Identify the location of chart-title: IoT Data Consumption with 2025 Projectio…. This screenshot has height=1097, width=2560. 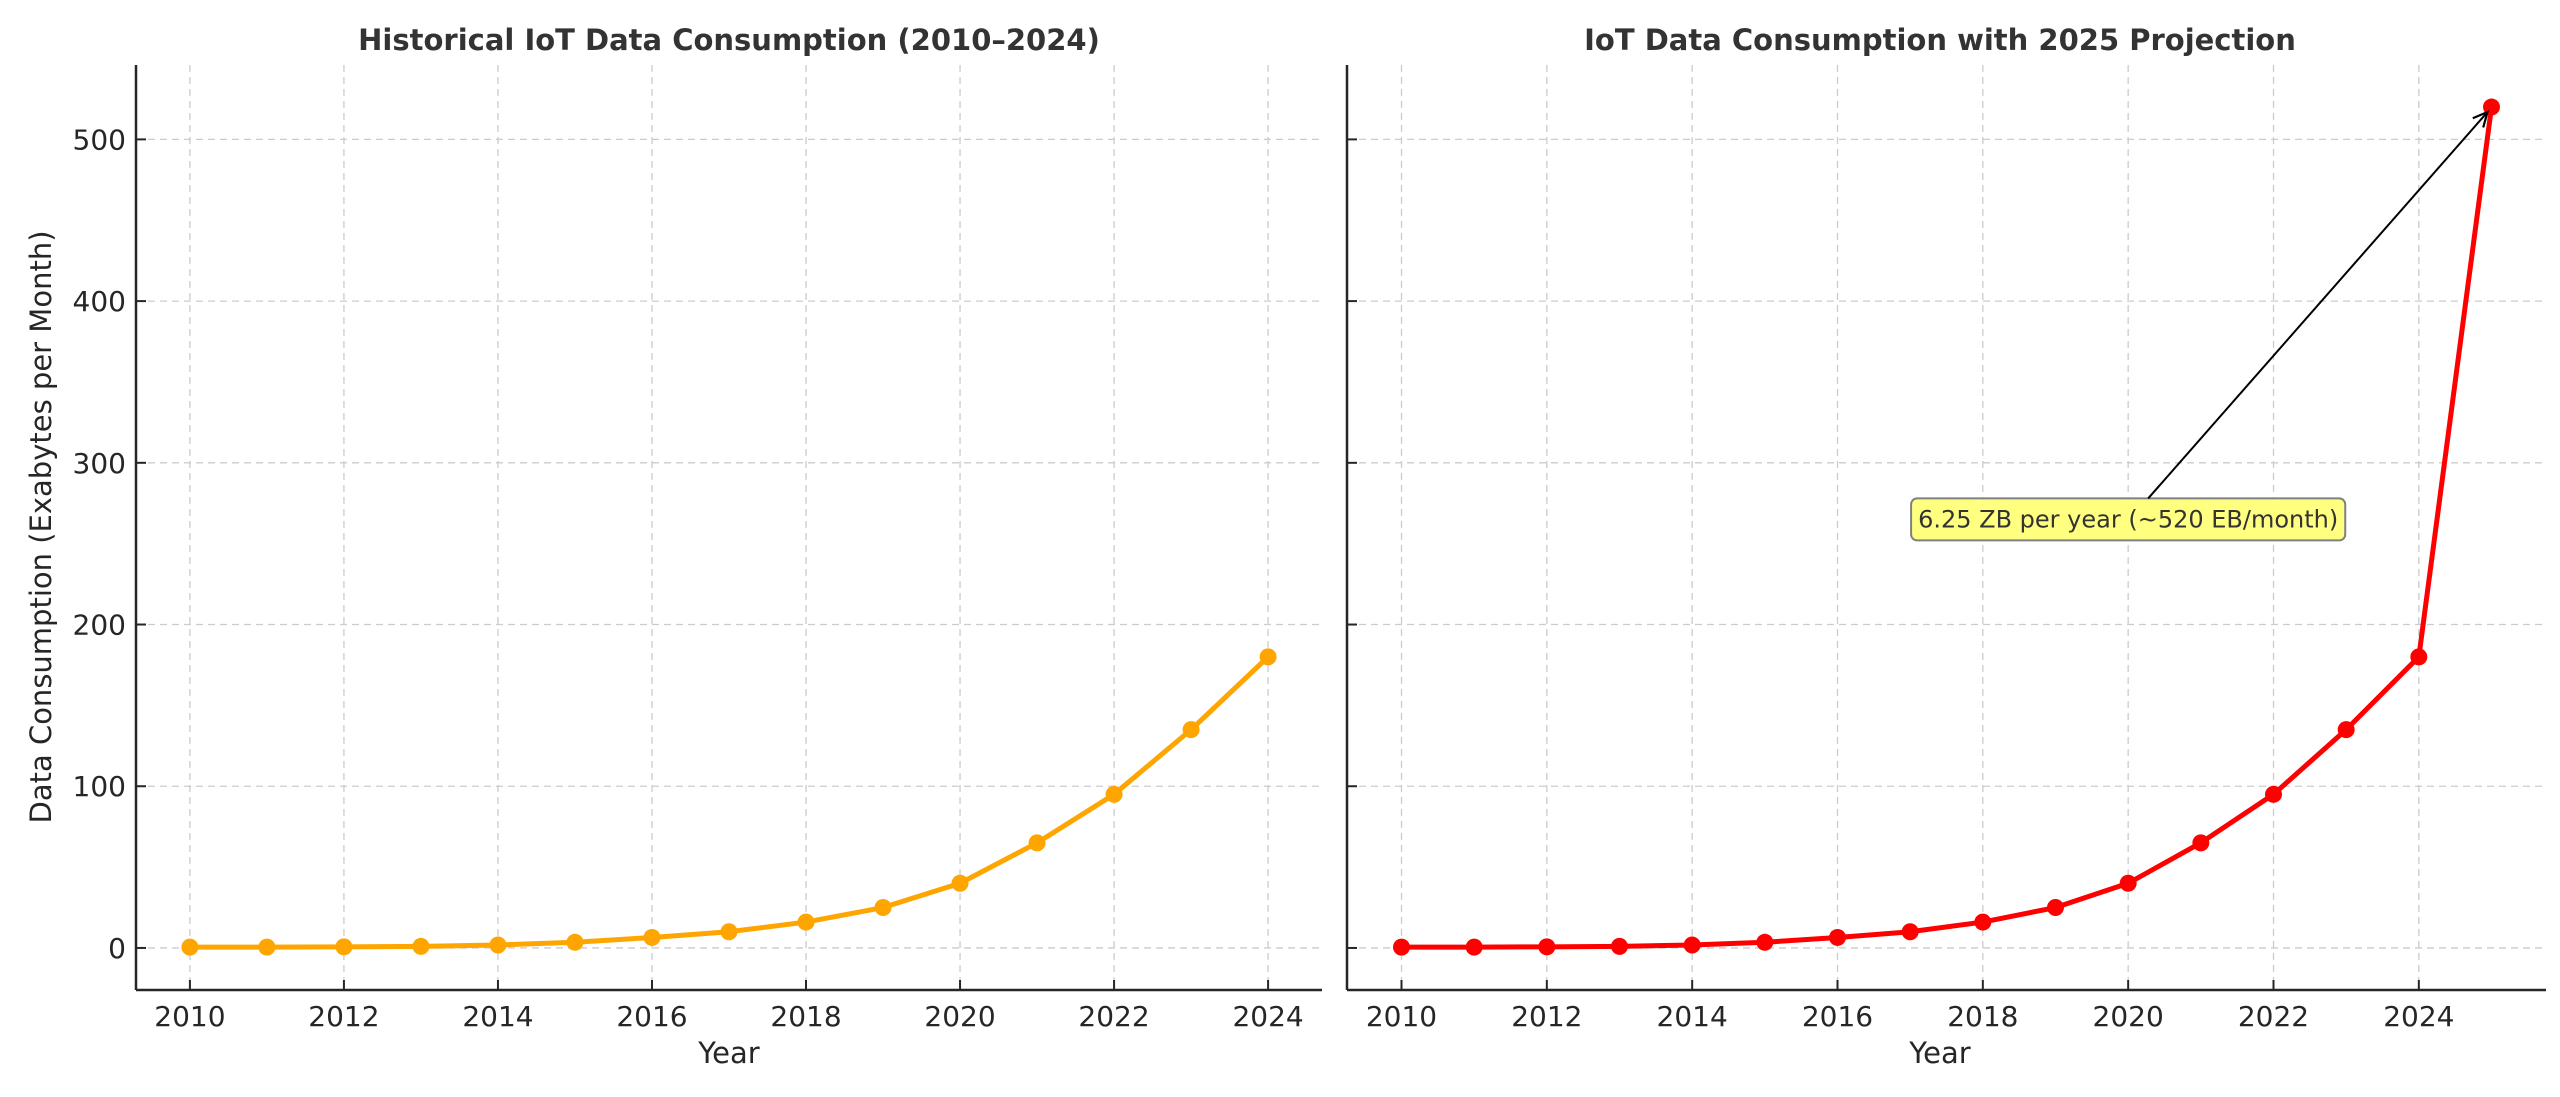
(1940, 40).